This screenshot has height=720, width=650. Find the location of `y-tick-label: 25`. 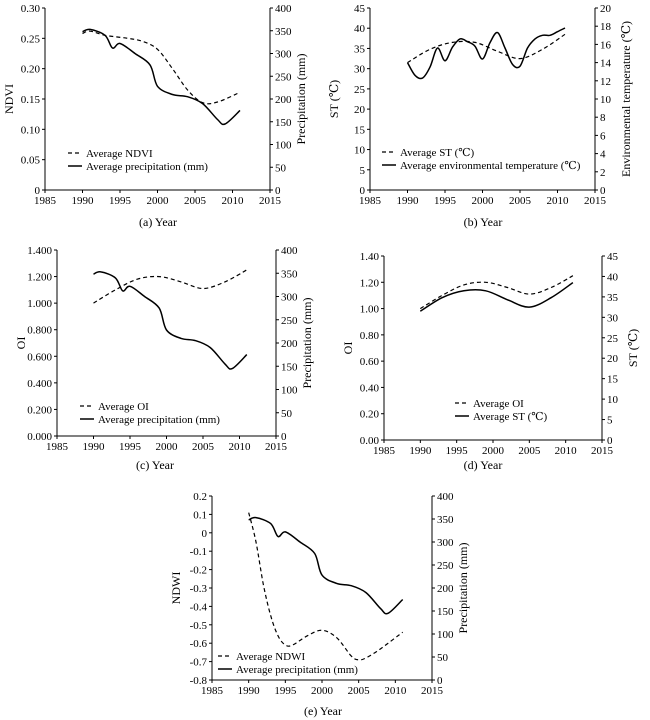

y-tick-label: 25 is located at coordinates (360, 90).